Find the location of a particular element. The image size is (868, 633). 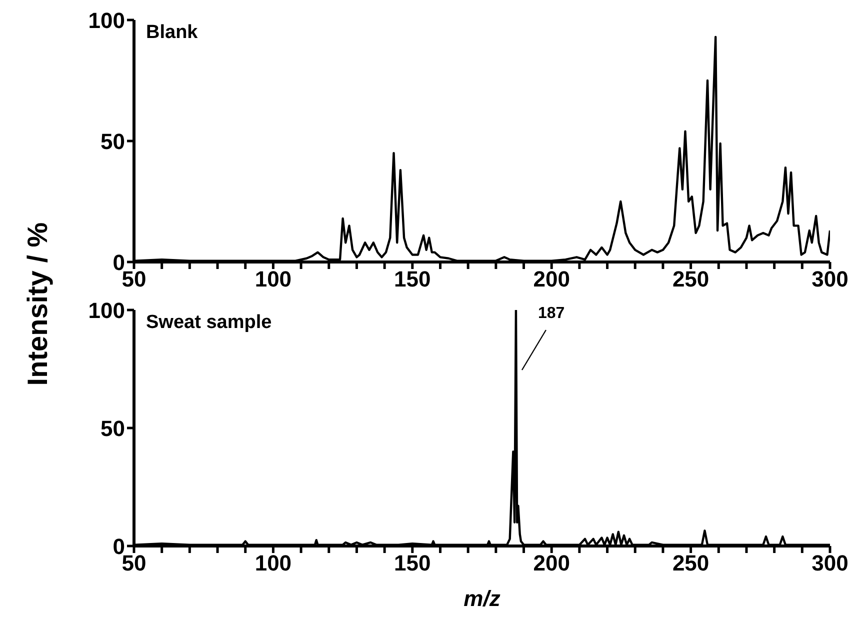

annotation: 187 is located at coordinates (551, 313).